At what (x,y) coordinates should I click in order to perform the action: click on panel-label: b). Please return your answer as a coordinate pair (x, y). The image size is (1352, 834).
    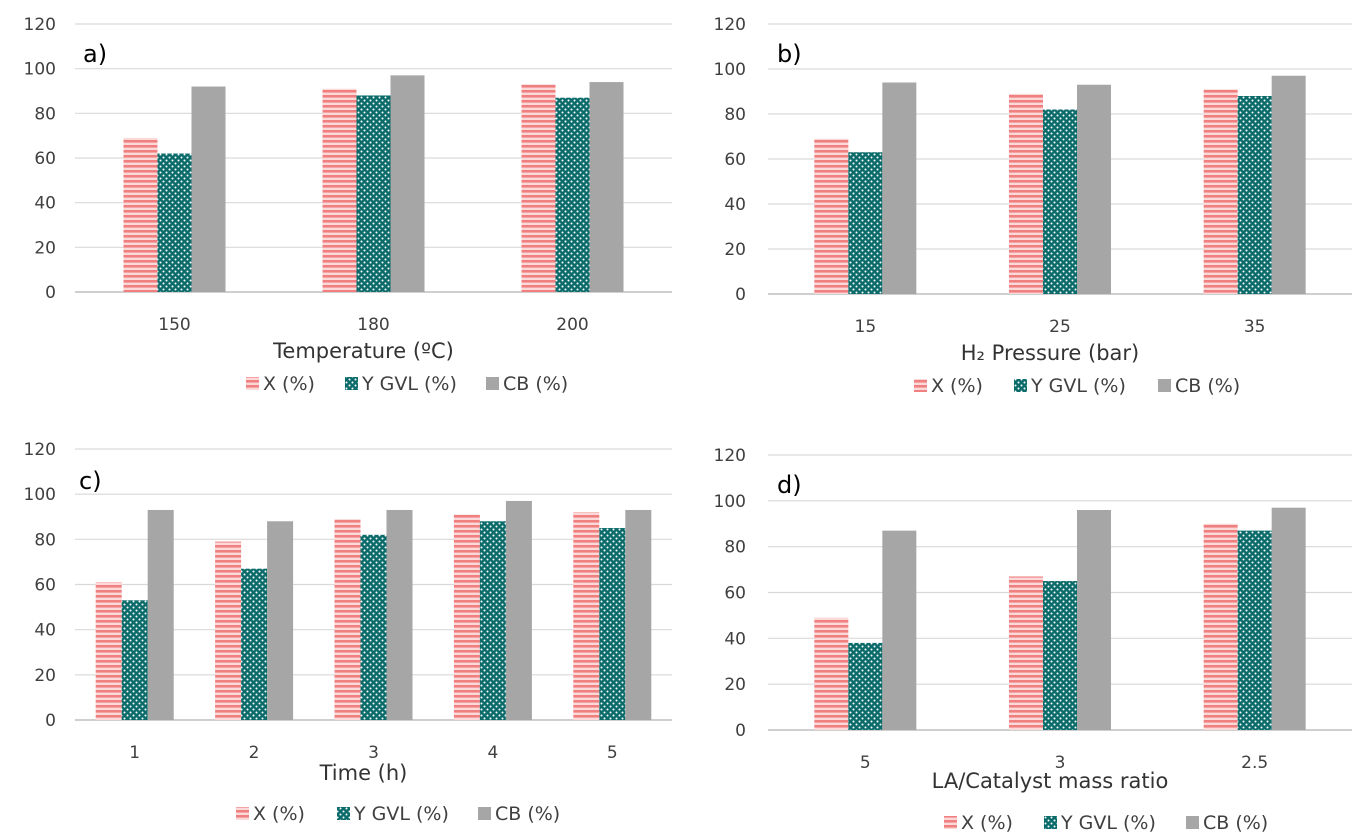
    Looking at the image, I should click on (789, 54).